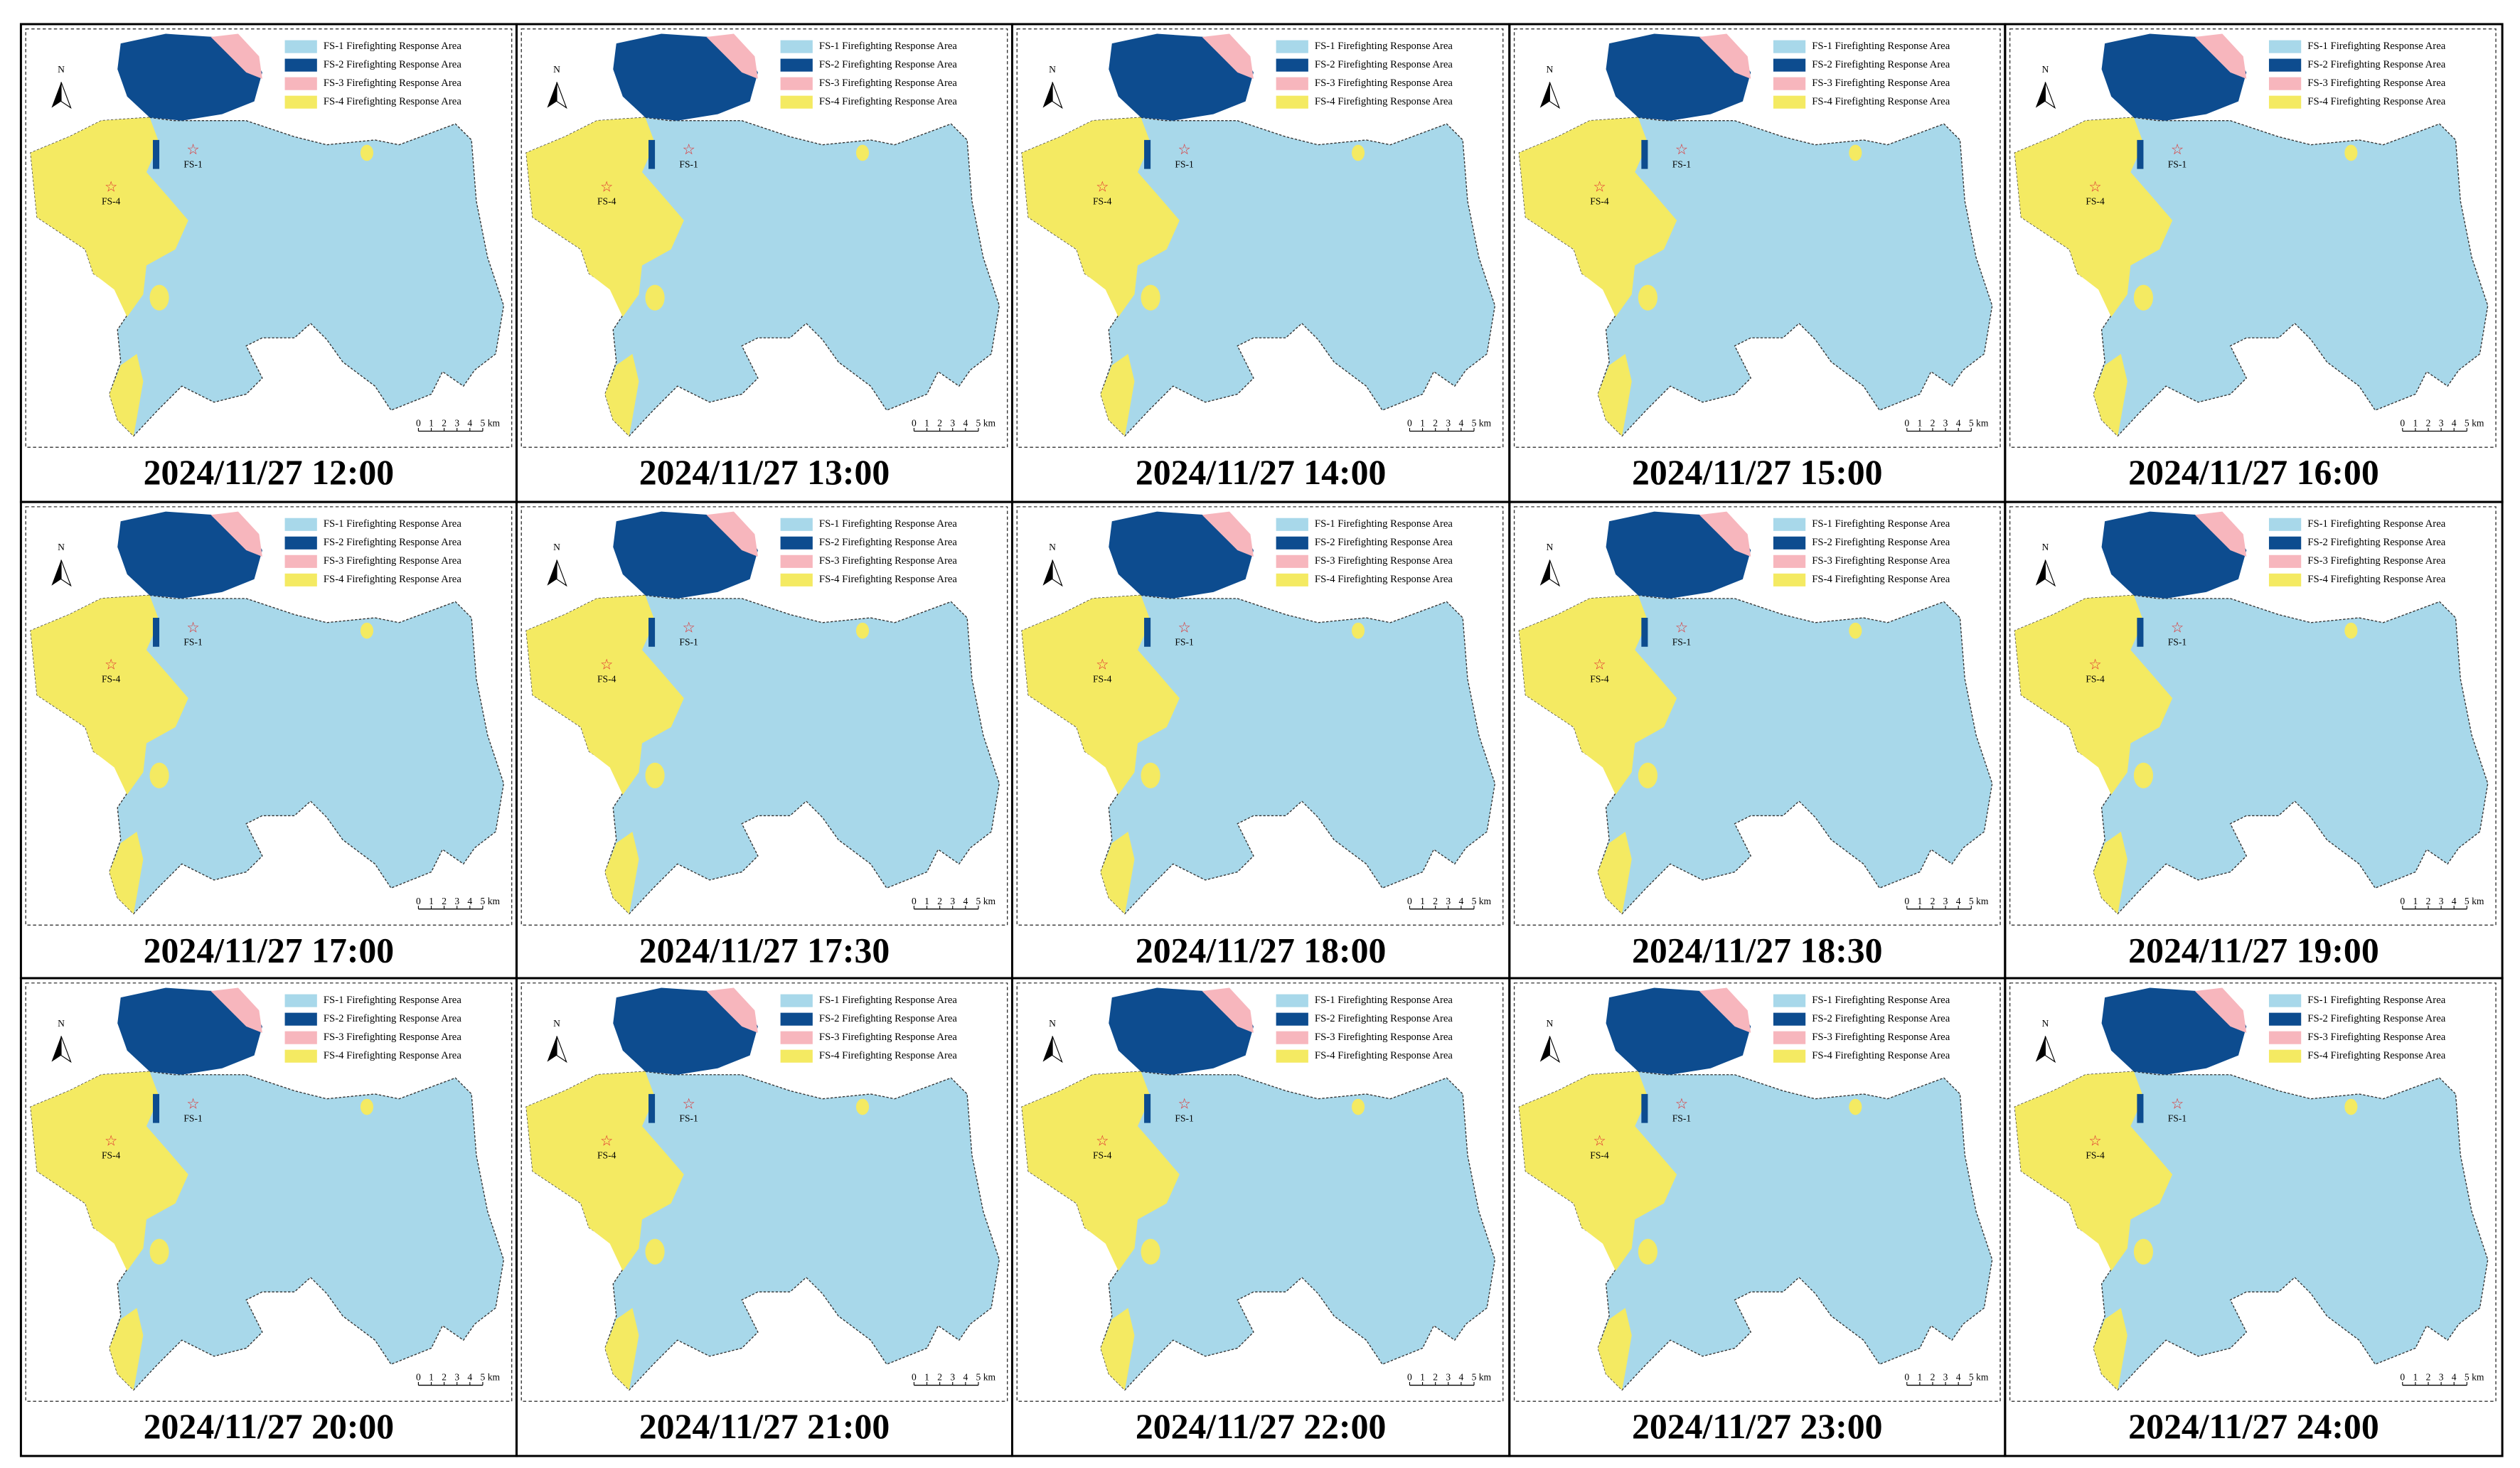 This screenshot has height=1468, width=2520. What do you see at coordinates (1475, 1377) in the screenshot?
I see `scale-label: 5` at bounding box center [1475, 1377].